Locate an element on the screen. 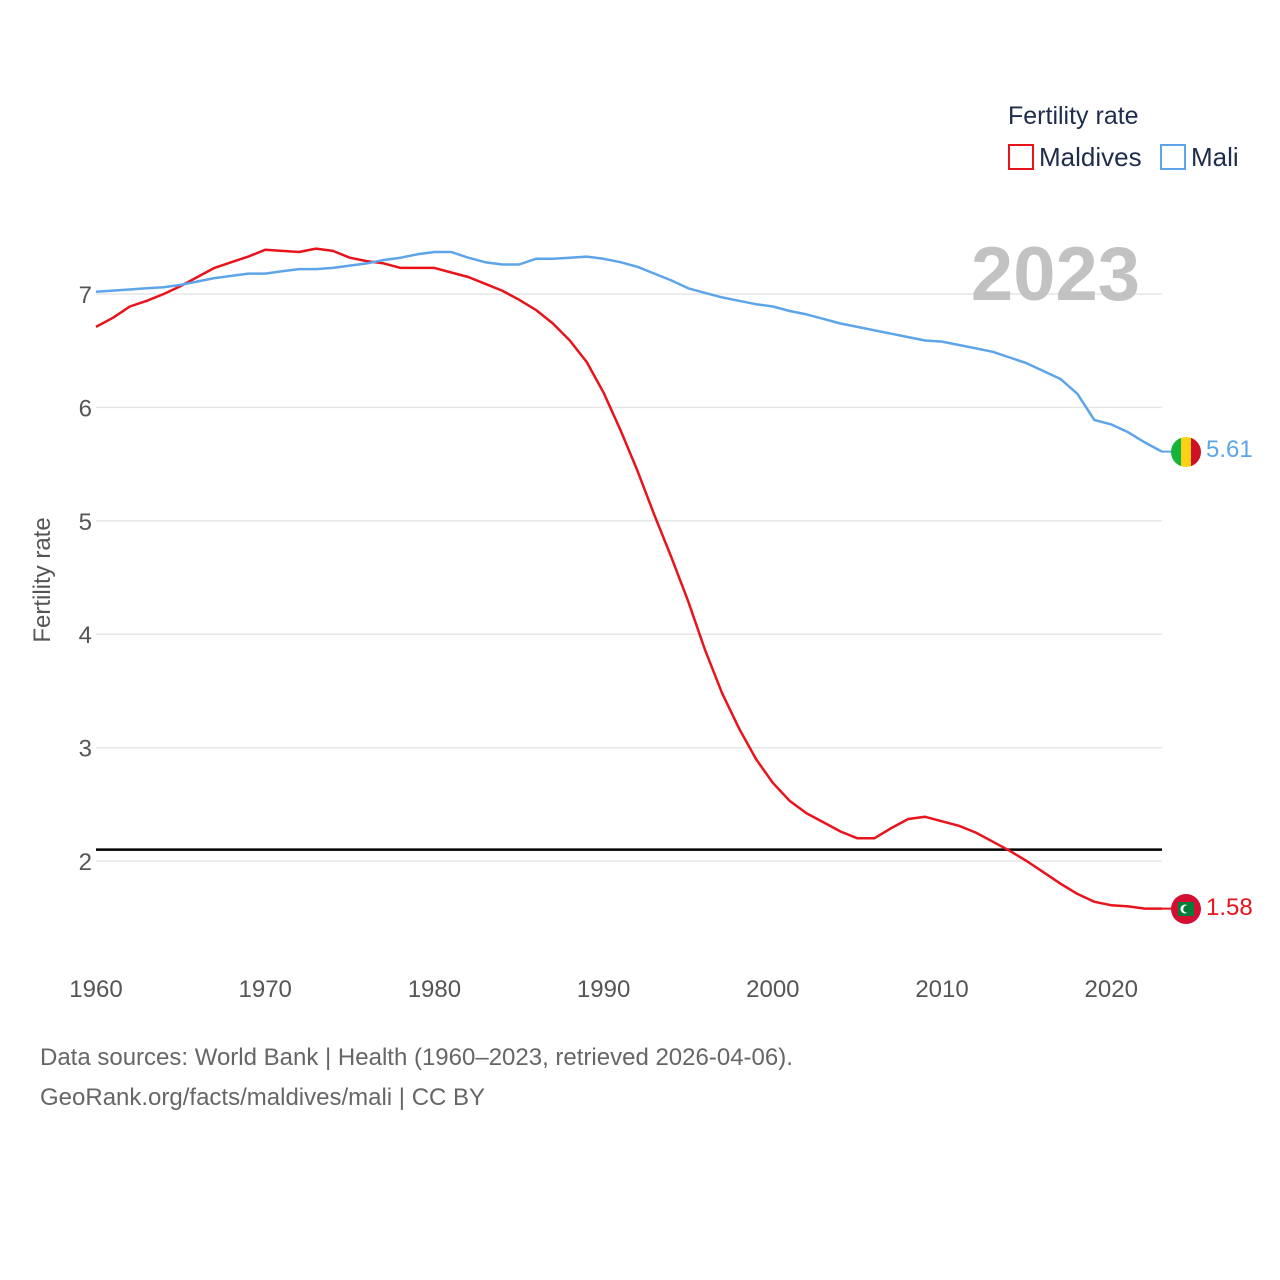 This screenshot has height=1280, width=1280. y-tick-label: 3 is located at coordinates (85, 749).